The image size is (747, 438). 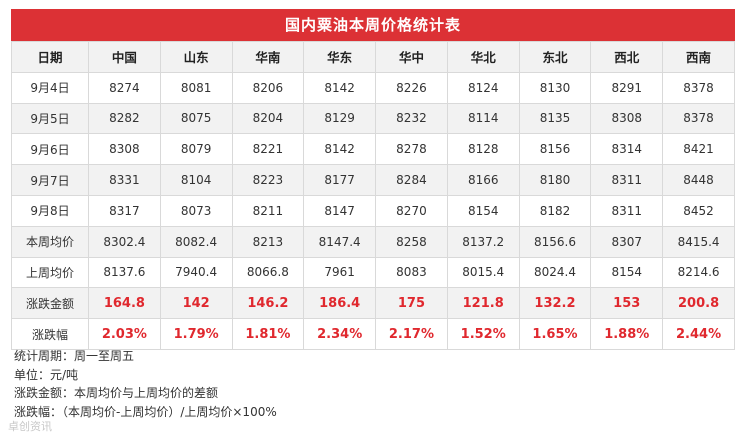 I want to click on column-header: 西北, so click(x=627, y=57).